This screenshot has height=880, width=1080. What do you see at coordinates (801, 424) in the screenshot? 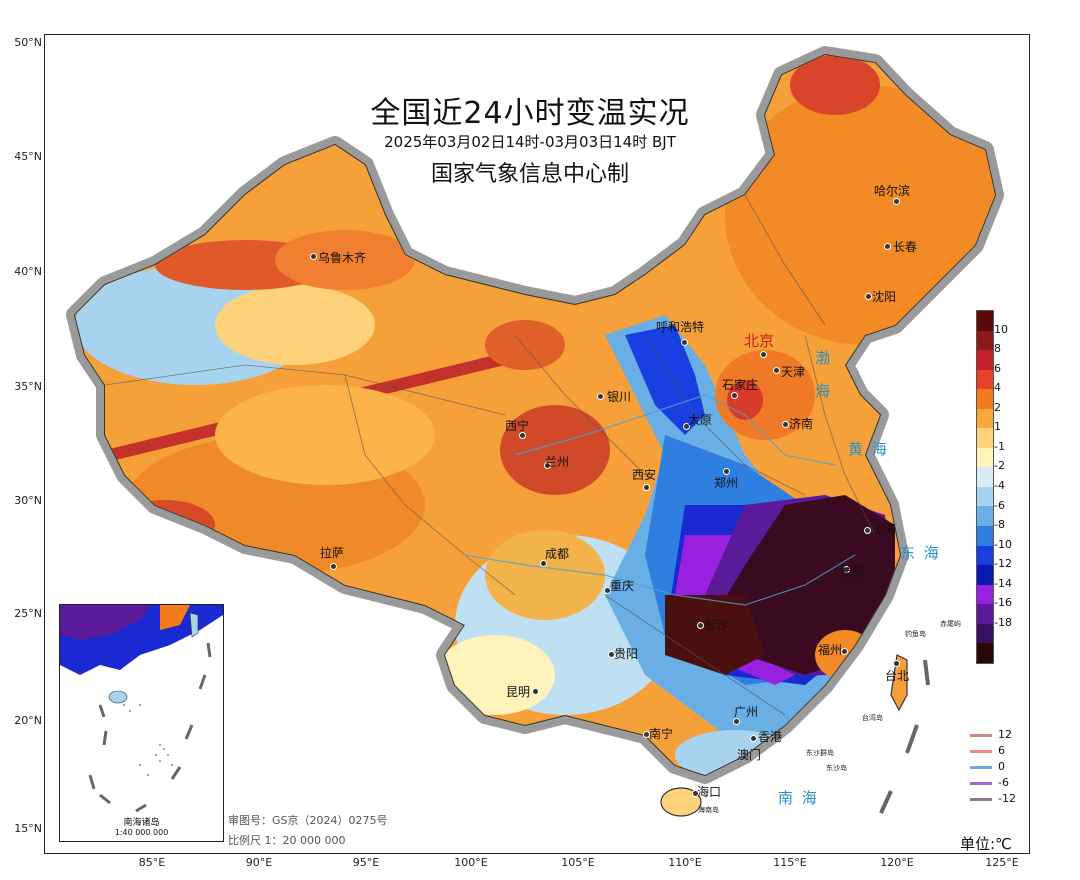
I see `city-jinan: 济南` at bounding box center [801, 424].